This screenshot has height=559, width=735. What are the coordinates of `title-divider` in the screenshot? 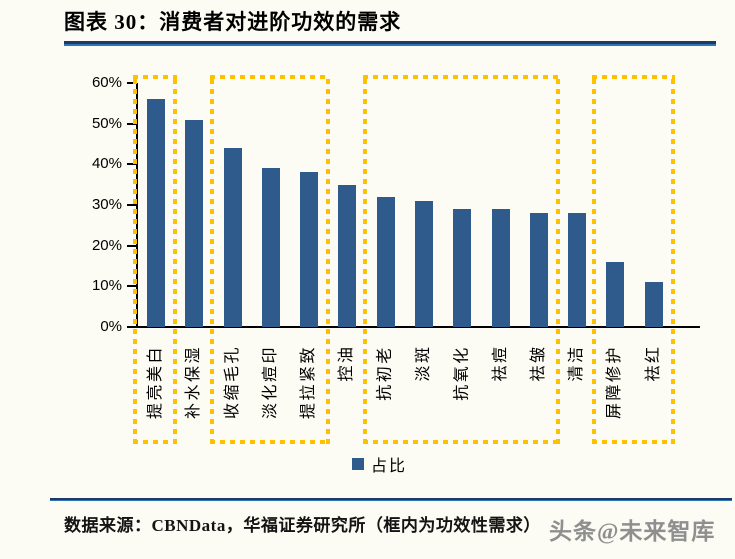 It's located at (390, 43).